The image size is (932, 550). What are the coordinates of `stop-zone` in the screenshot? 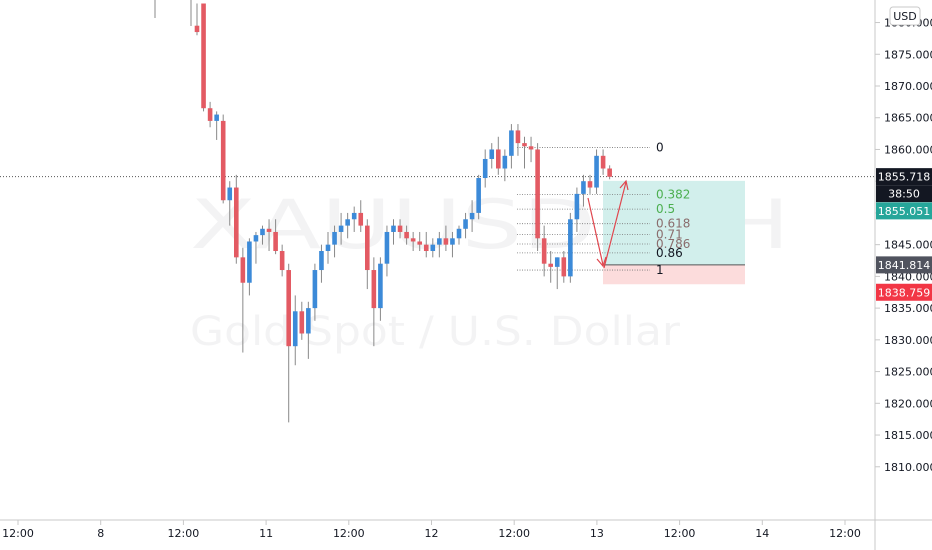 It's located at (674, 274).